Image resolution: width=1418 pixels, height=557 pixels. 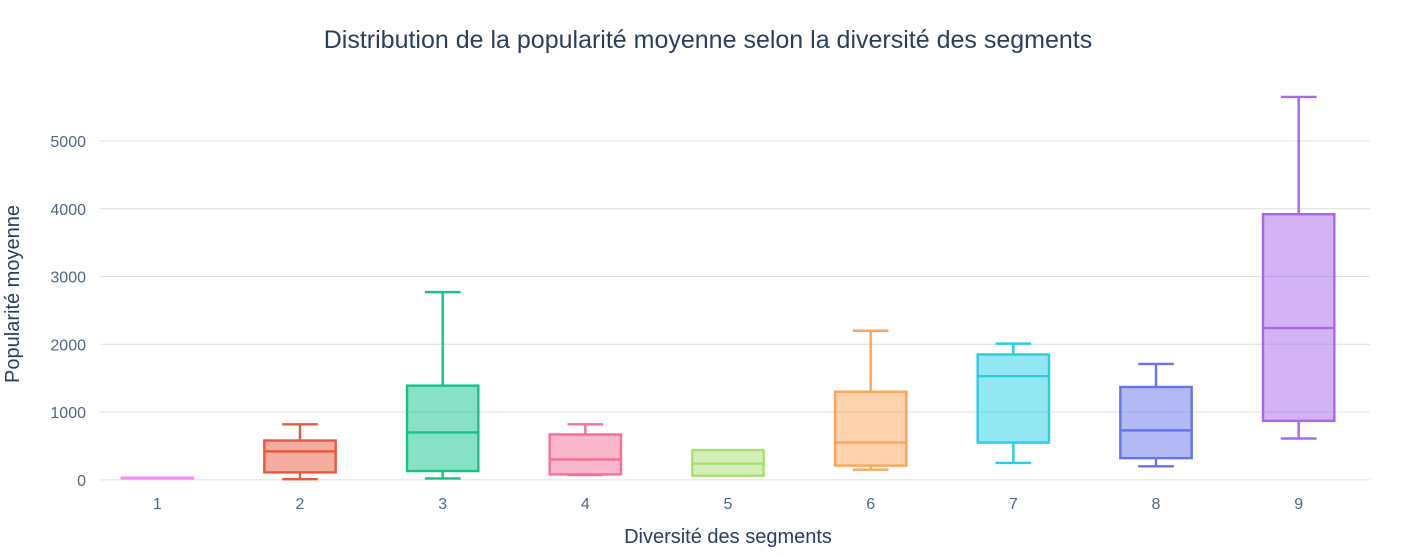 What do you see at coordinates (68, 312) in the screenshot?
I see `y-axis-ticks: 0 1000 2000 3000 4000 5000` at bounding box center [68, 312].